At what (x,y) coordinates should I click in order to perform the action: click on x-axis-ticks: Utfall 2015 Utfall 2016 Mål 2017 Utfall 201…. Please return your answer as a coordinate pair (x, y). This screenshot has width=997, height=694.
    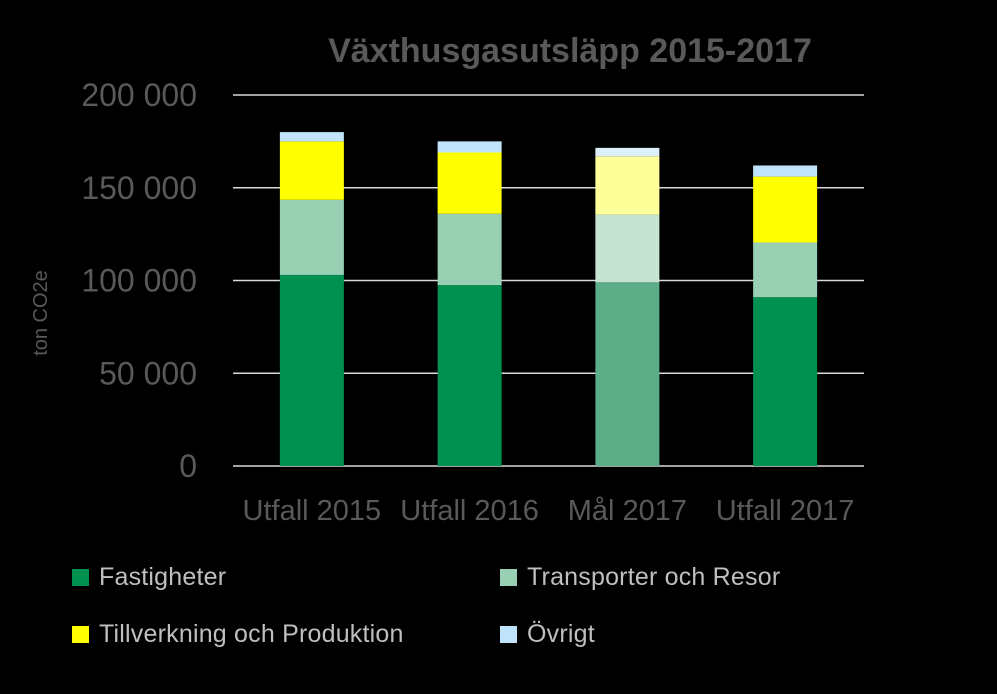
    Looking at the image, I should click on (549, 511).